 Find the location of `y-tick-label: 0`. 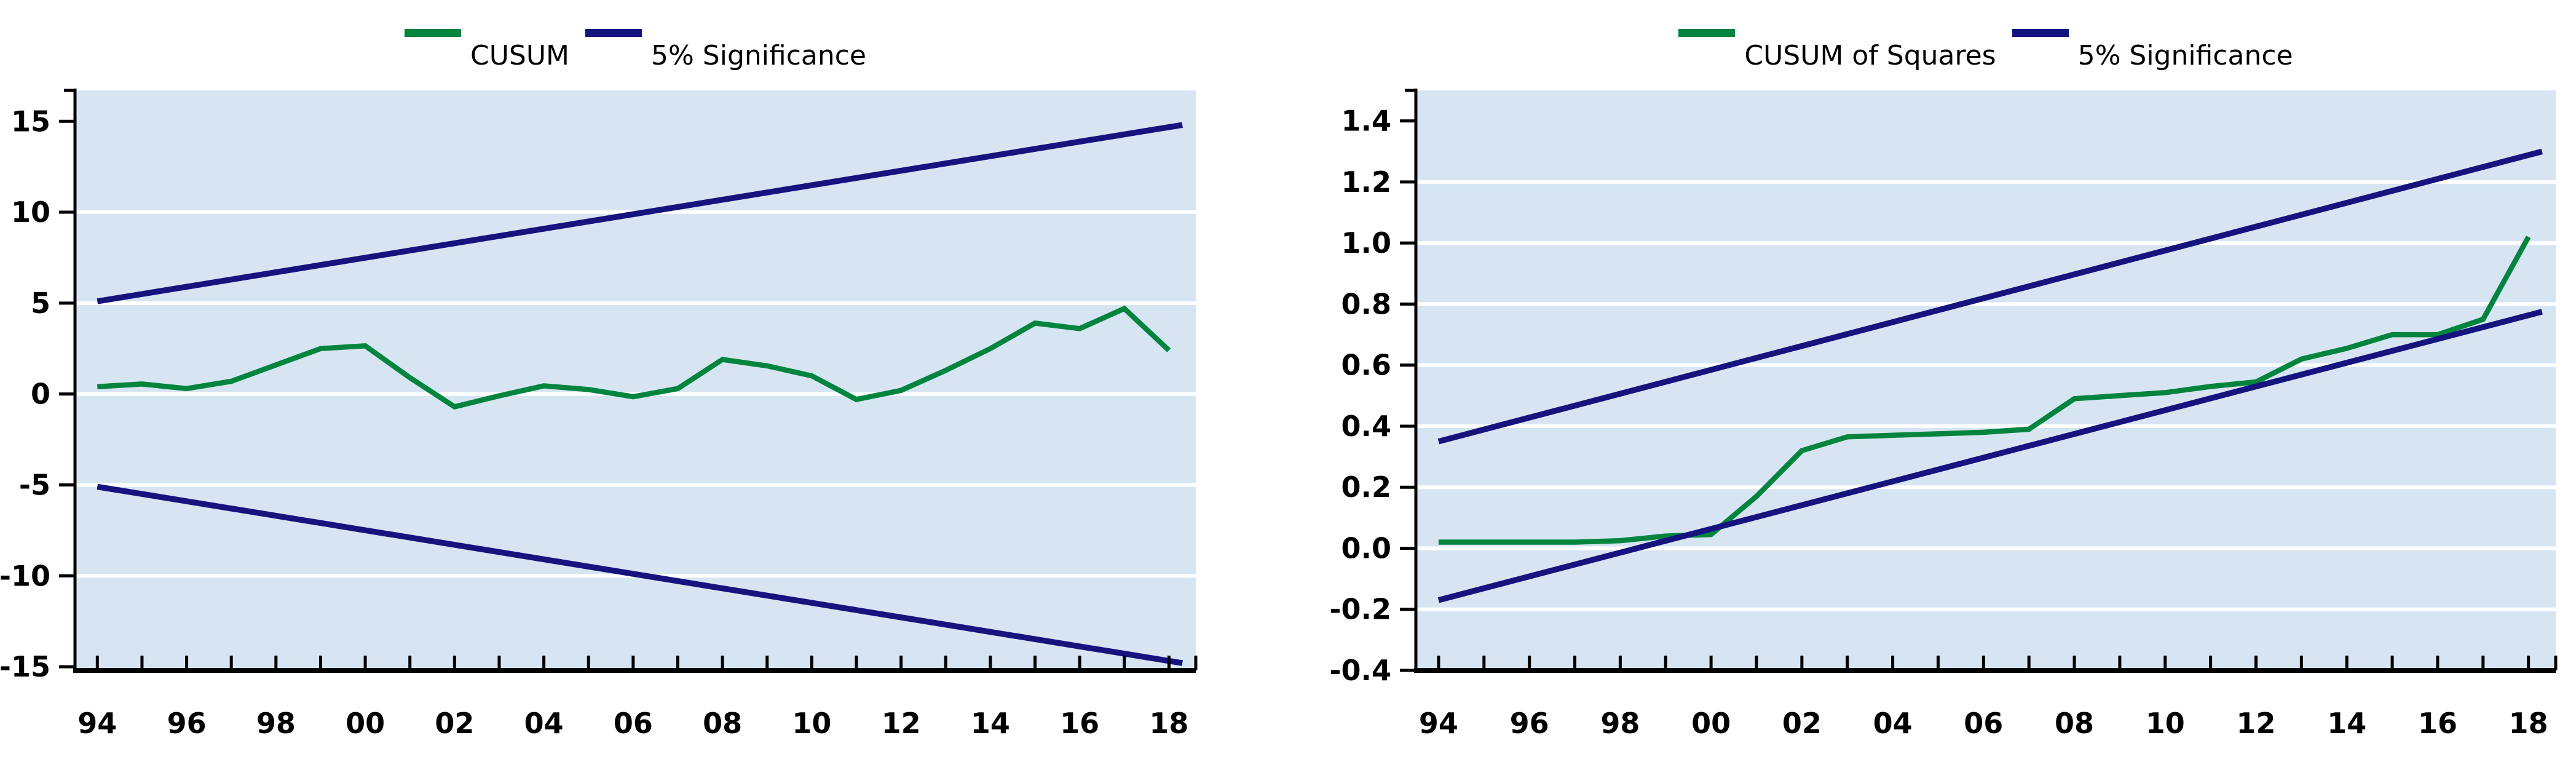

y-tick-label: 0 is located at coordinates (40, 395).